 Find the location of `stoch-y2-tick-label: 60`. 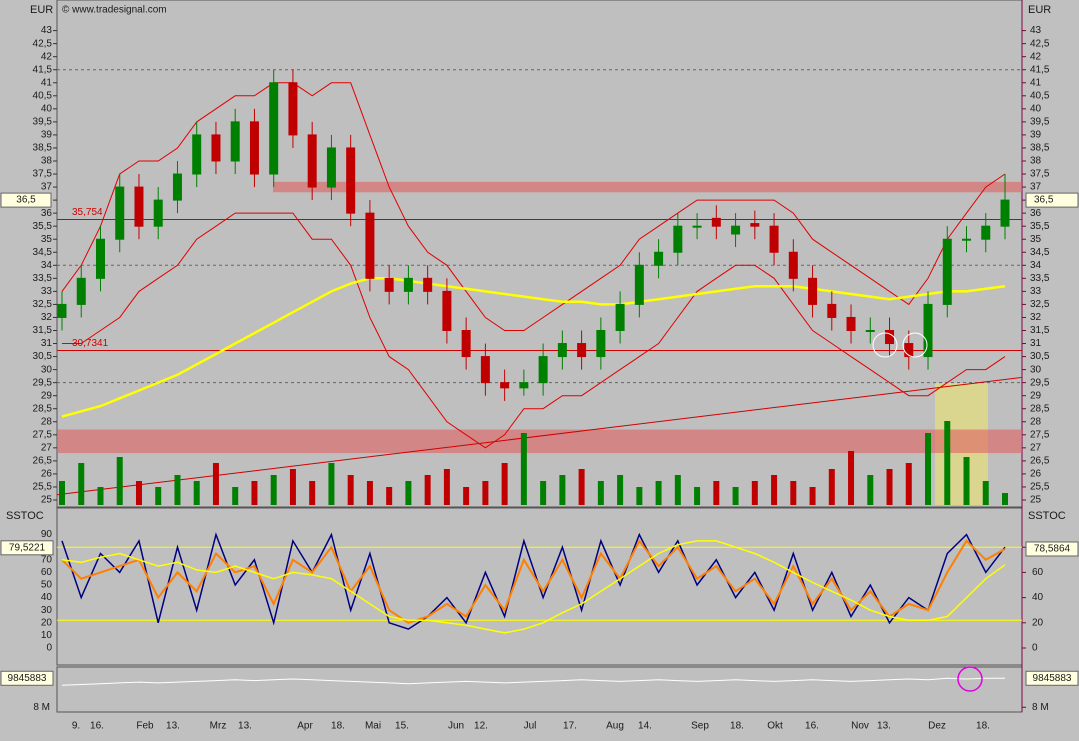

stoch-y2-tick-label: 60 is located at coordinates (1038, 572).